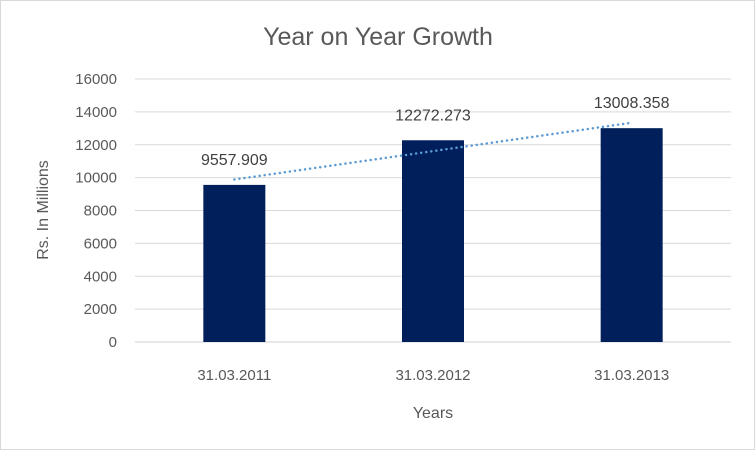 This screenshot has width=755, height=450. I want to click on y-tick-label: 14000, so click(96, 112).